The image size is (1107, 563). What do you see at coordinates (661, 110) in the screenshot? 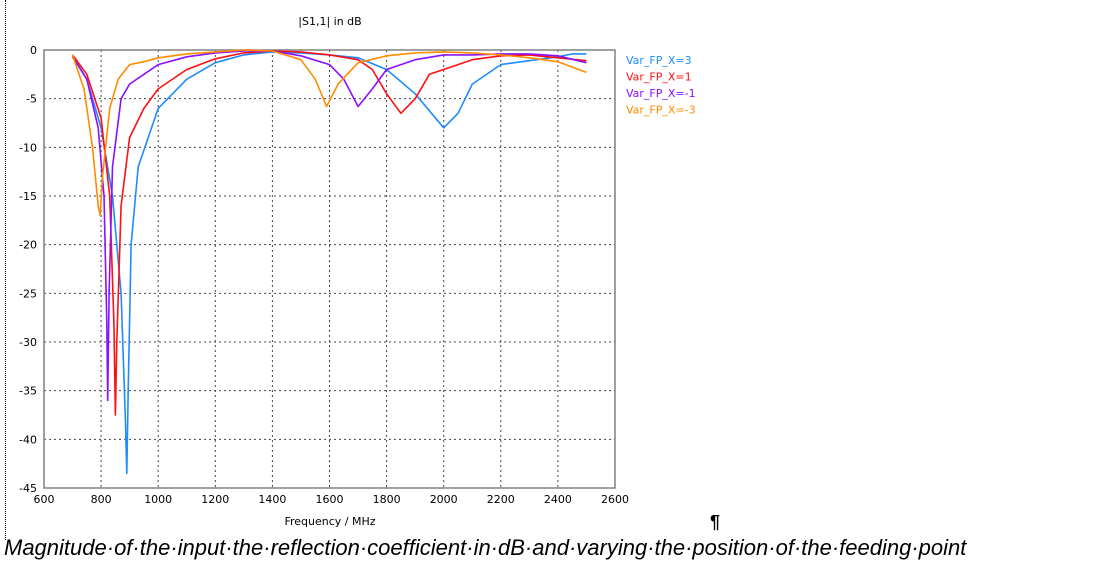
I see `legend-entry: Var_FP_X=-3` at bounding box center [661, 110].